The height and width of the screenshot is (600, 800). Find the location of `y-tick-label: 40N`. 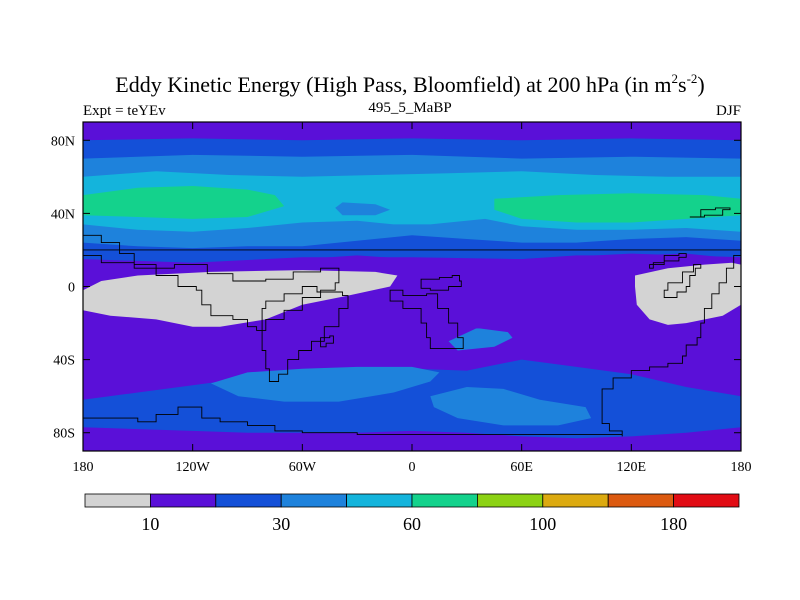

y-tick-label: 40N is located at coordinates (63, 214).